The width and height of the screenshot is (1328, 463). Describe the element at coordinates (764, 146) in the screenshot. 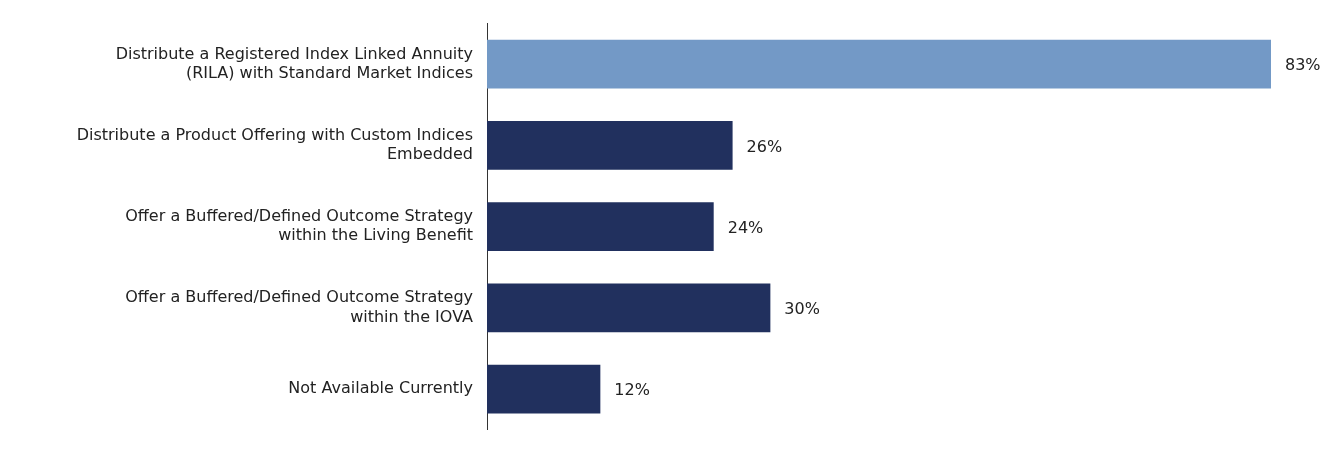

I see `data-label: 26%` at that location.